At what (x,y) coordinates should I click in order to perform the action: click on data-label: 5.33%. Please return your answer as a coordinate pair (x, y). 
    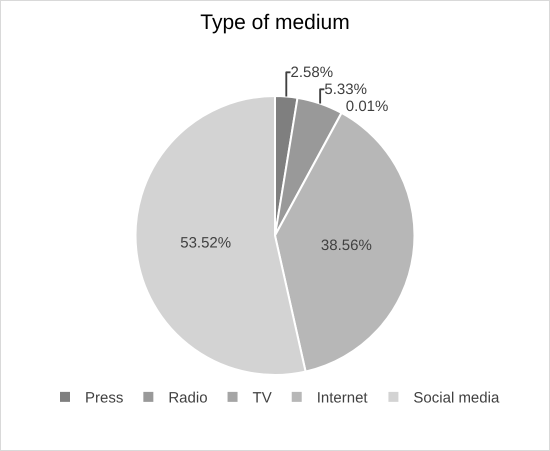
    Looking at the image, I should click on (345, 89).